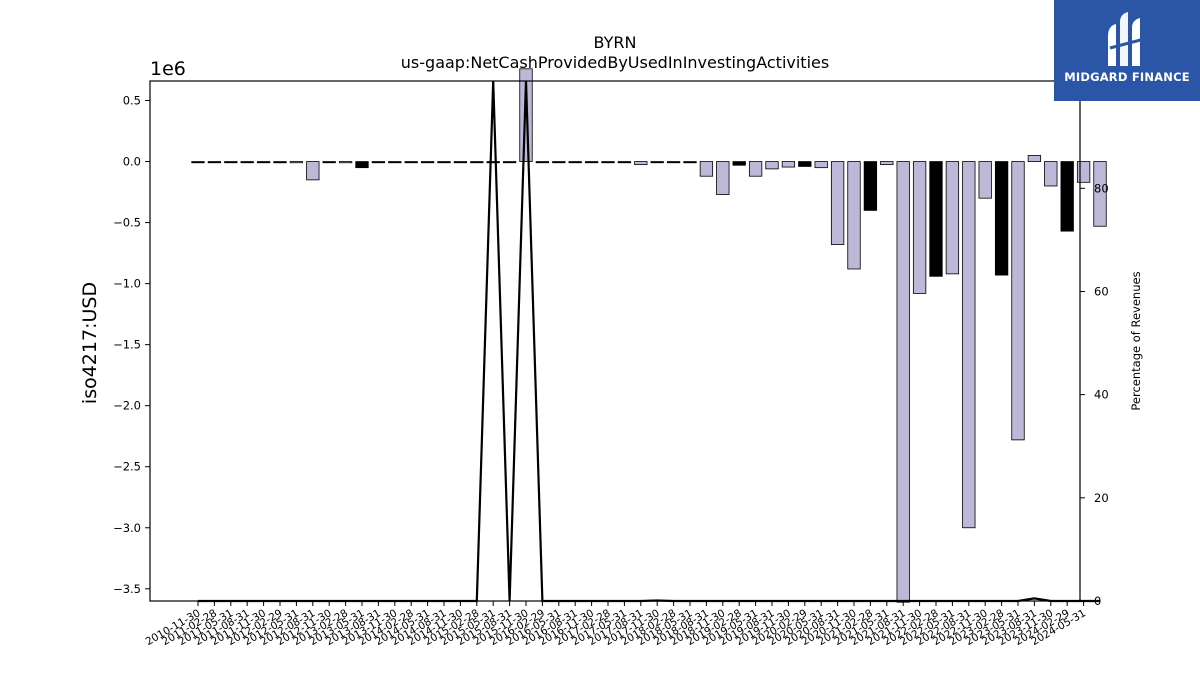 This screenshot has height=675, width=1200. What do you see at coordinates (127, 589) in the screenshot?
I see `y-tick-label: −3.5` at bounding box center [127, 589].